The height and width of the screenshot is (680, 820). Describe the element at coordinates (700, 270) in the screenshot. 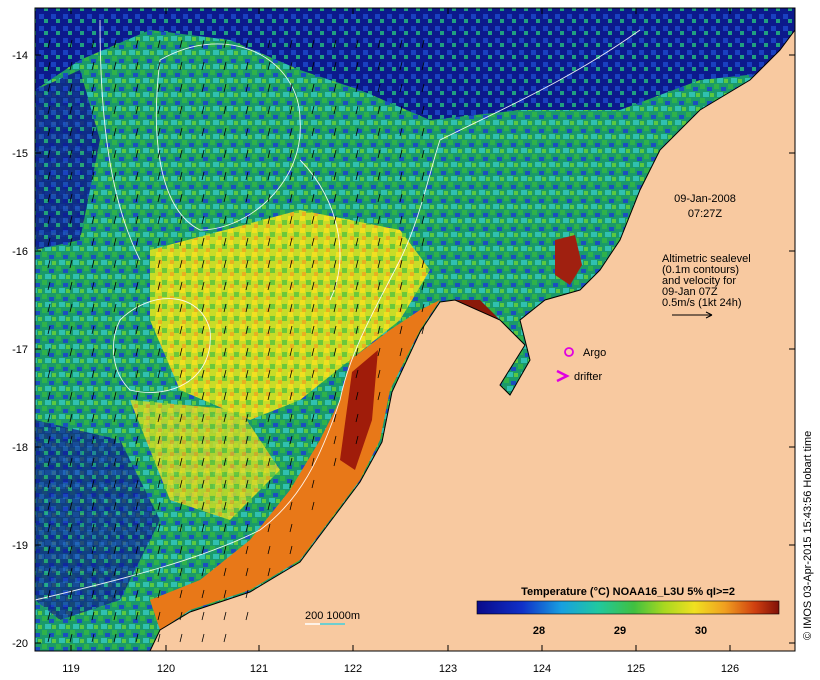

I see `svg-text: (0.1m contours)` at that location.